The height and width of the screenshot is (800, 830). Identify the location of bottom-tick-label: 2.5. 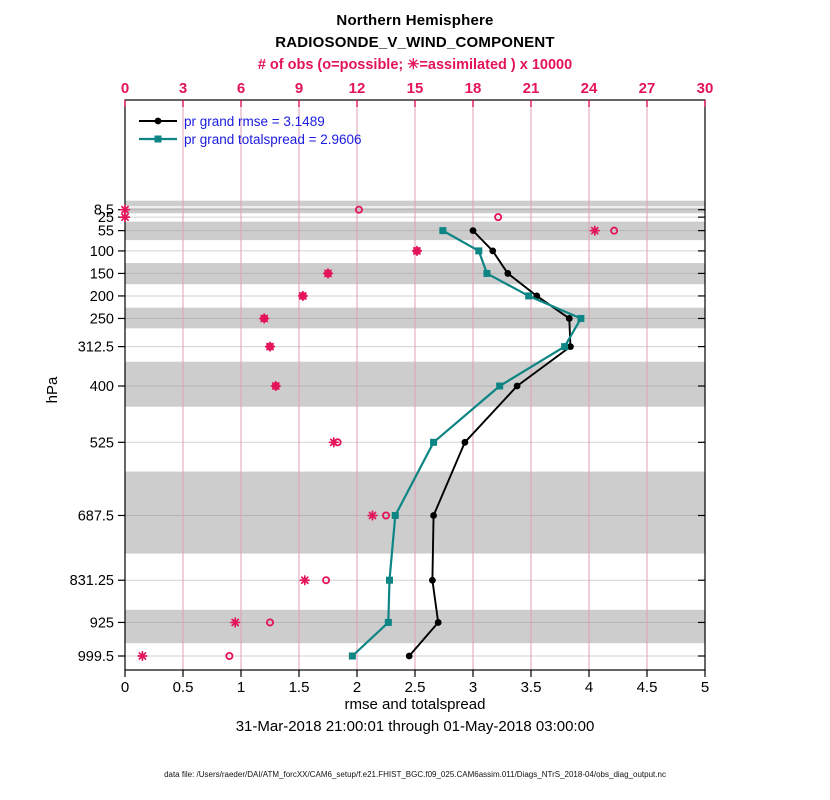
(415, 687).